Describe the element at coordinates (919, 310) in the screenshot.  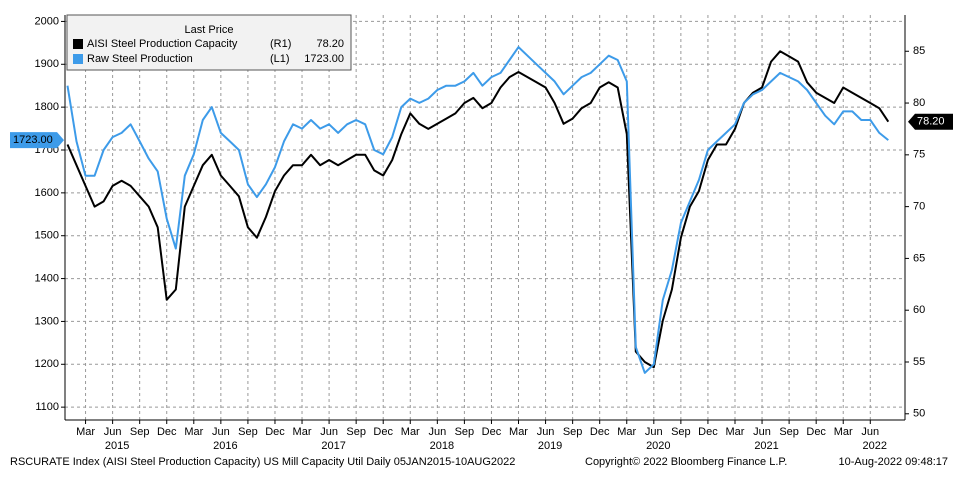
I see `y2-tick-label: 60` at that location.